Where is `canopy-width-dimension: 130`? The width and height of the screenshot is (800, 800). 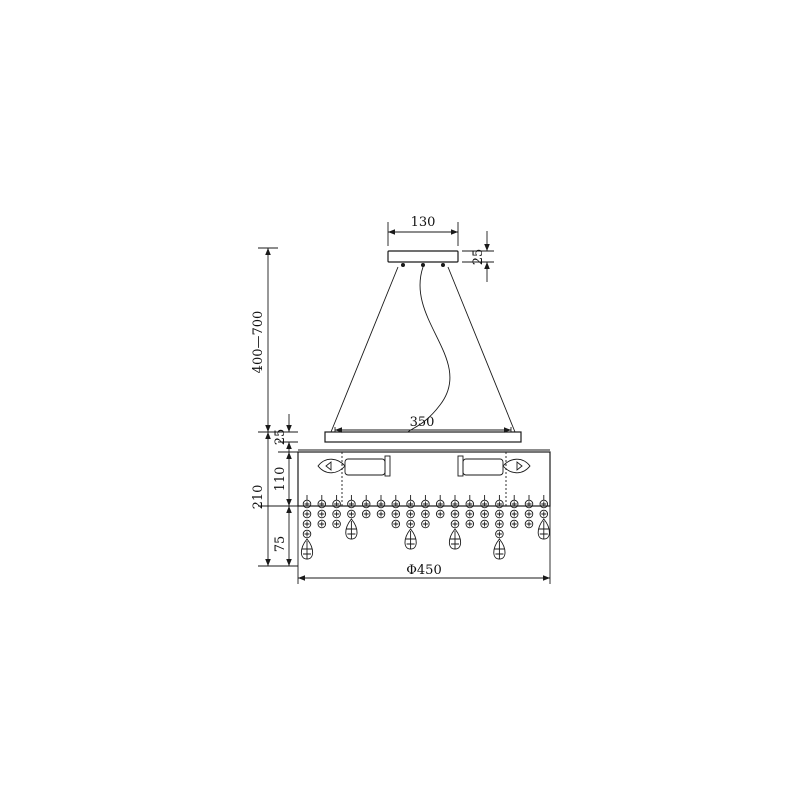
canopy-width-dimension: 130 is located at coordinates (423, 230).